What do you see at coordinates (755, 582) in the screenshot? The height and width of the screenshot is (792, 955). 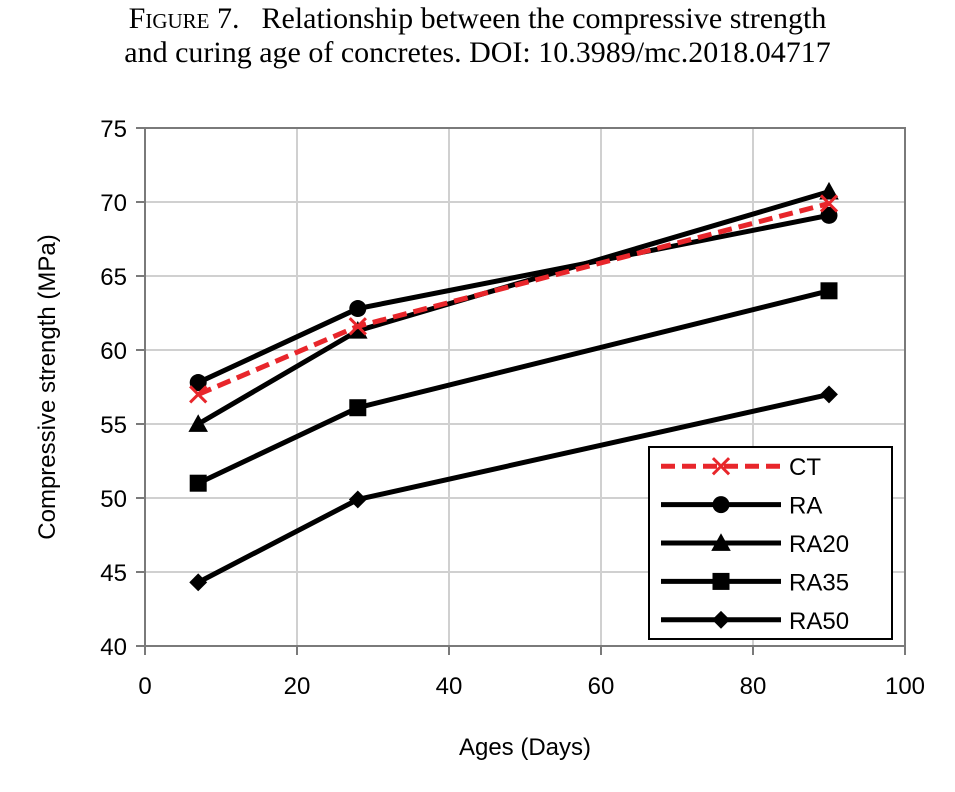 I see `legend-item-ra35: RA35` at bounding box center [755, 582].